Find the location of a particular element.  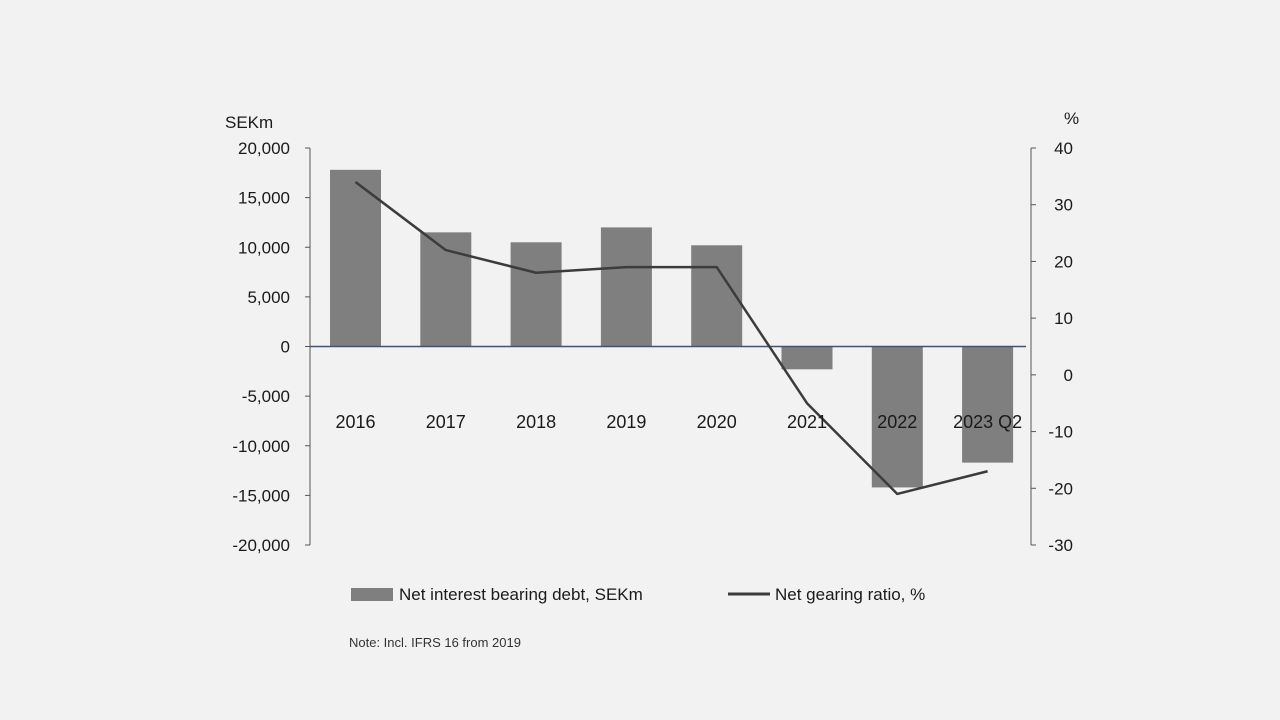

legend-swatch-debt is located at coordinates (372, 594).